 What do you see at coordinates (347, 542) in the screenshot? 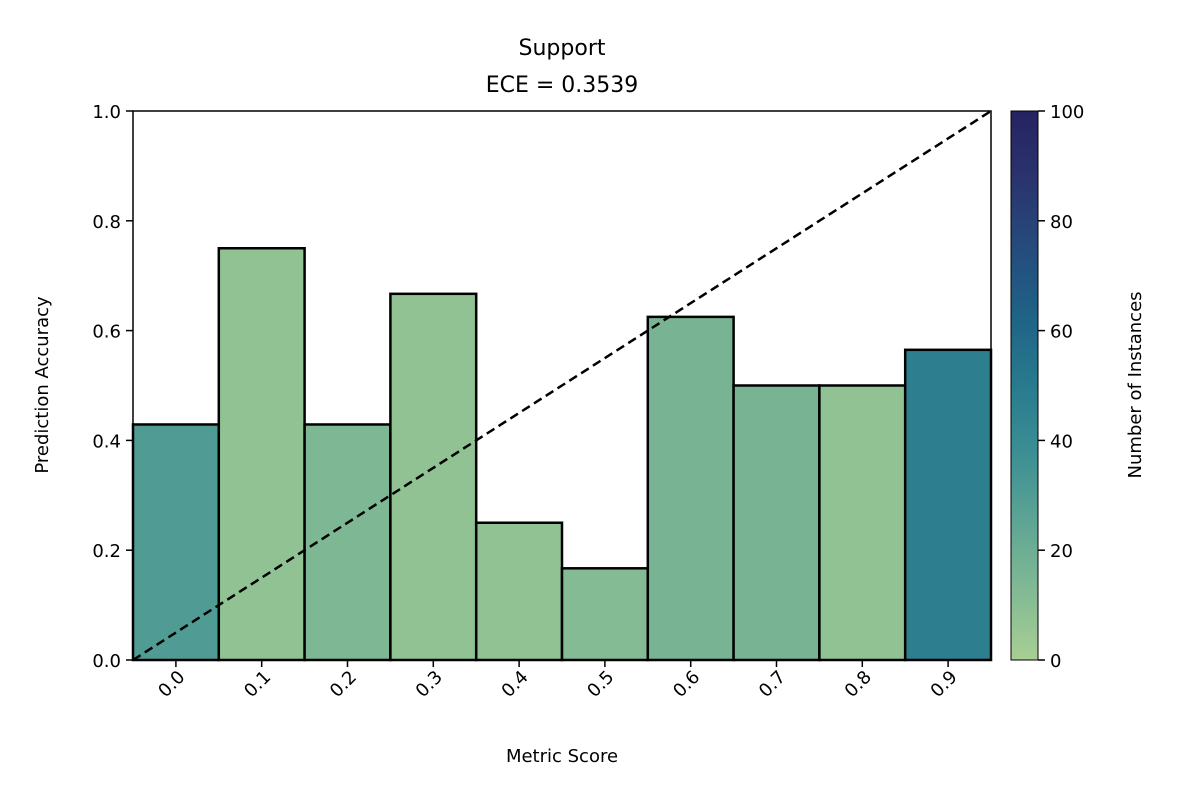
I see `bar-0.2` at bounding box center [347, 542].